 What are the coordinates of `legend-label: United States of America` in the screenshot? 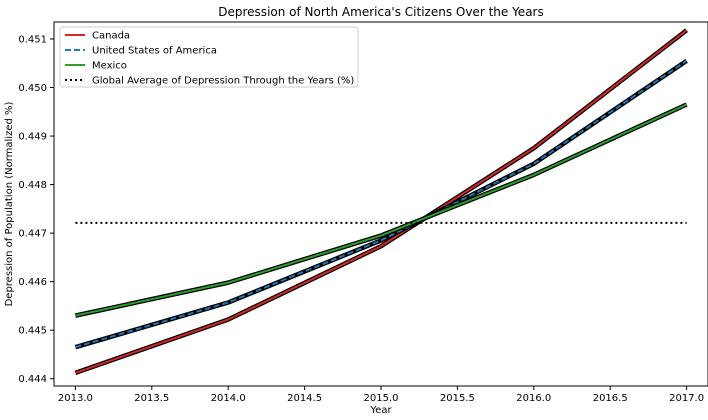 It's located at (154, 51).